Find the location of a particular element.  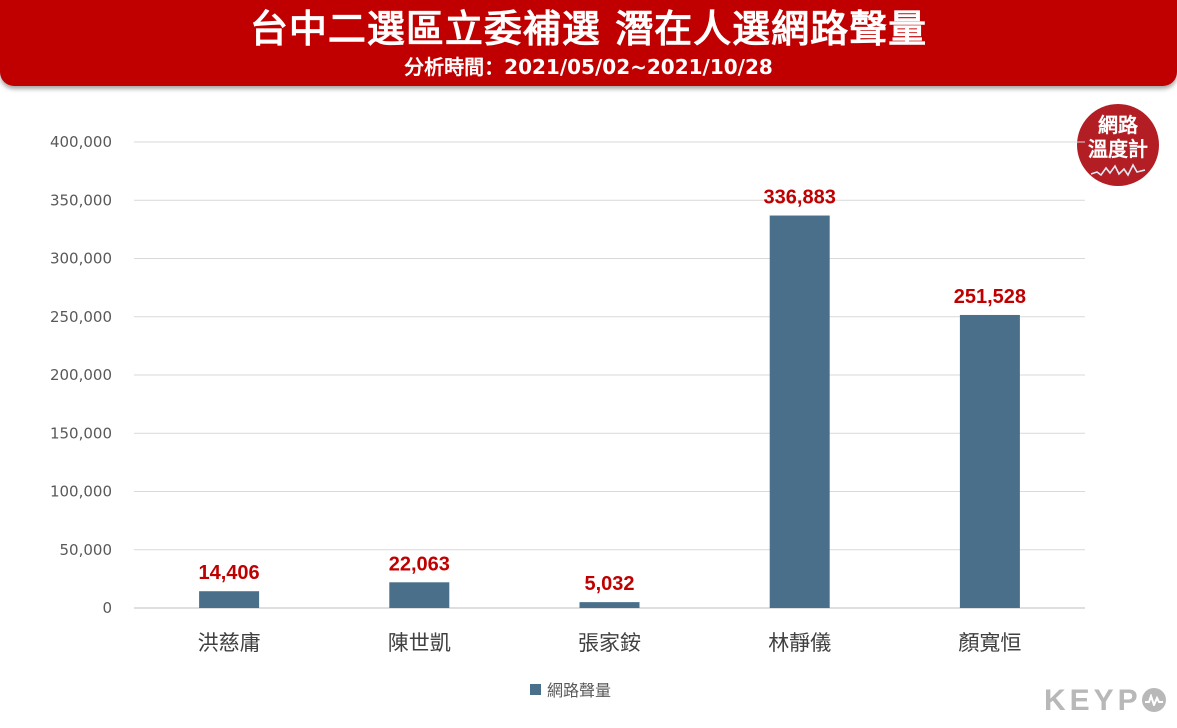

legend: 網路聲量 is located at coordinates (570, 689).